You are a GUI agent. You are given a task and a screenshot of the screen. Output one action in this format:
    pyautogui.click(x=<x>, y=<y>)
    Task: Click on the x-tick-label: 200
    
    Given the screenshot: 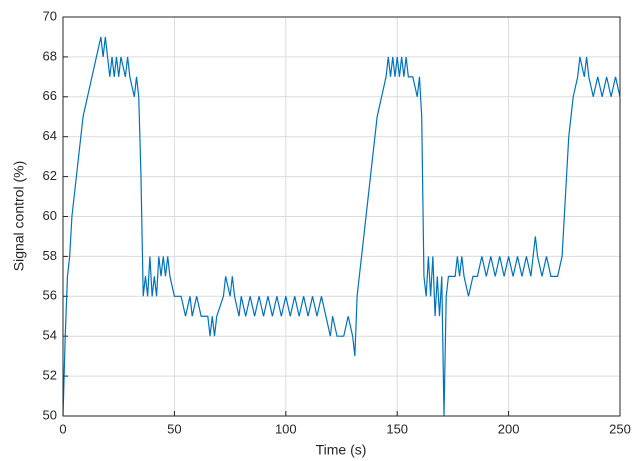 What is the action you would take?
    pyautogui.click(x=509, y=428)
    